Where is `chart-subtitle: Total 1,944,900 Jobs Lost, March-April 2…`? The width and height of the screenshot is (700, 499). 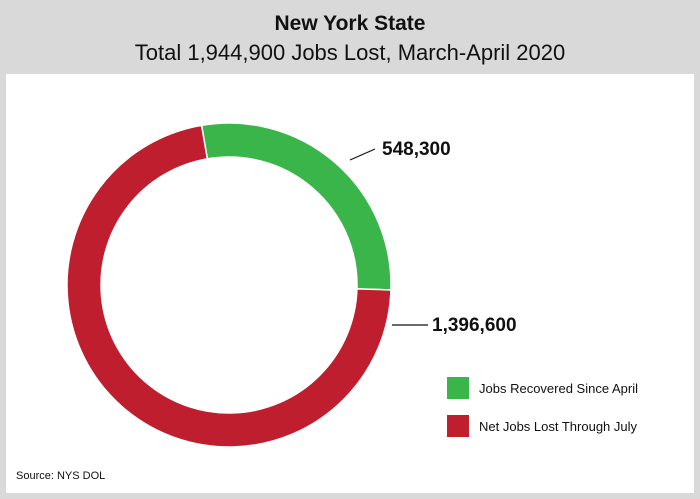 chart-subtitle: Total 1,944,900 Jobs Lost, March-April 2… is located at coordinates (350, 52).